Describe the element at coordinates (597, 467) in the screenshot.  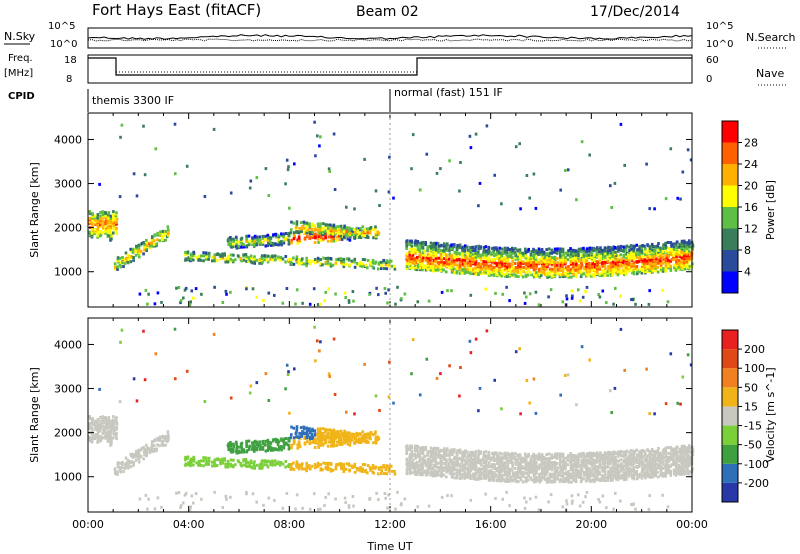
I see `velocity-cell-2000` at that location.